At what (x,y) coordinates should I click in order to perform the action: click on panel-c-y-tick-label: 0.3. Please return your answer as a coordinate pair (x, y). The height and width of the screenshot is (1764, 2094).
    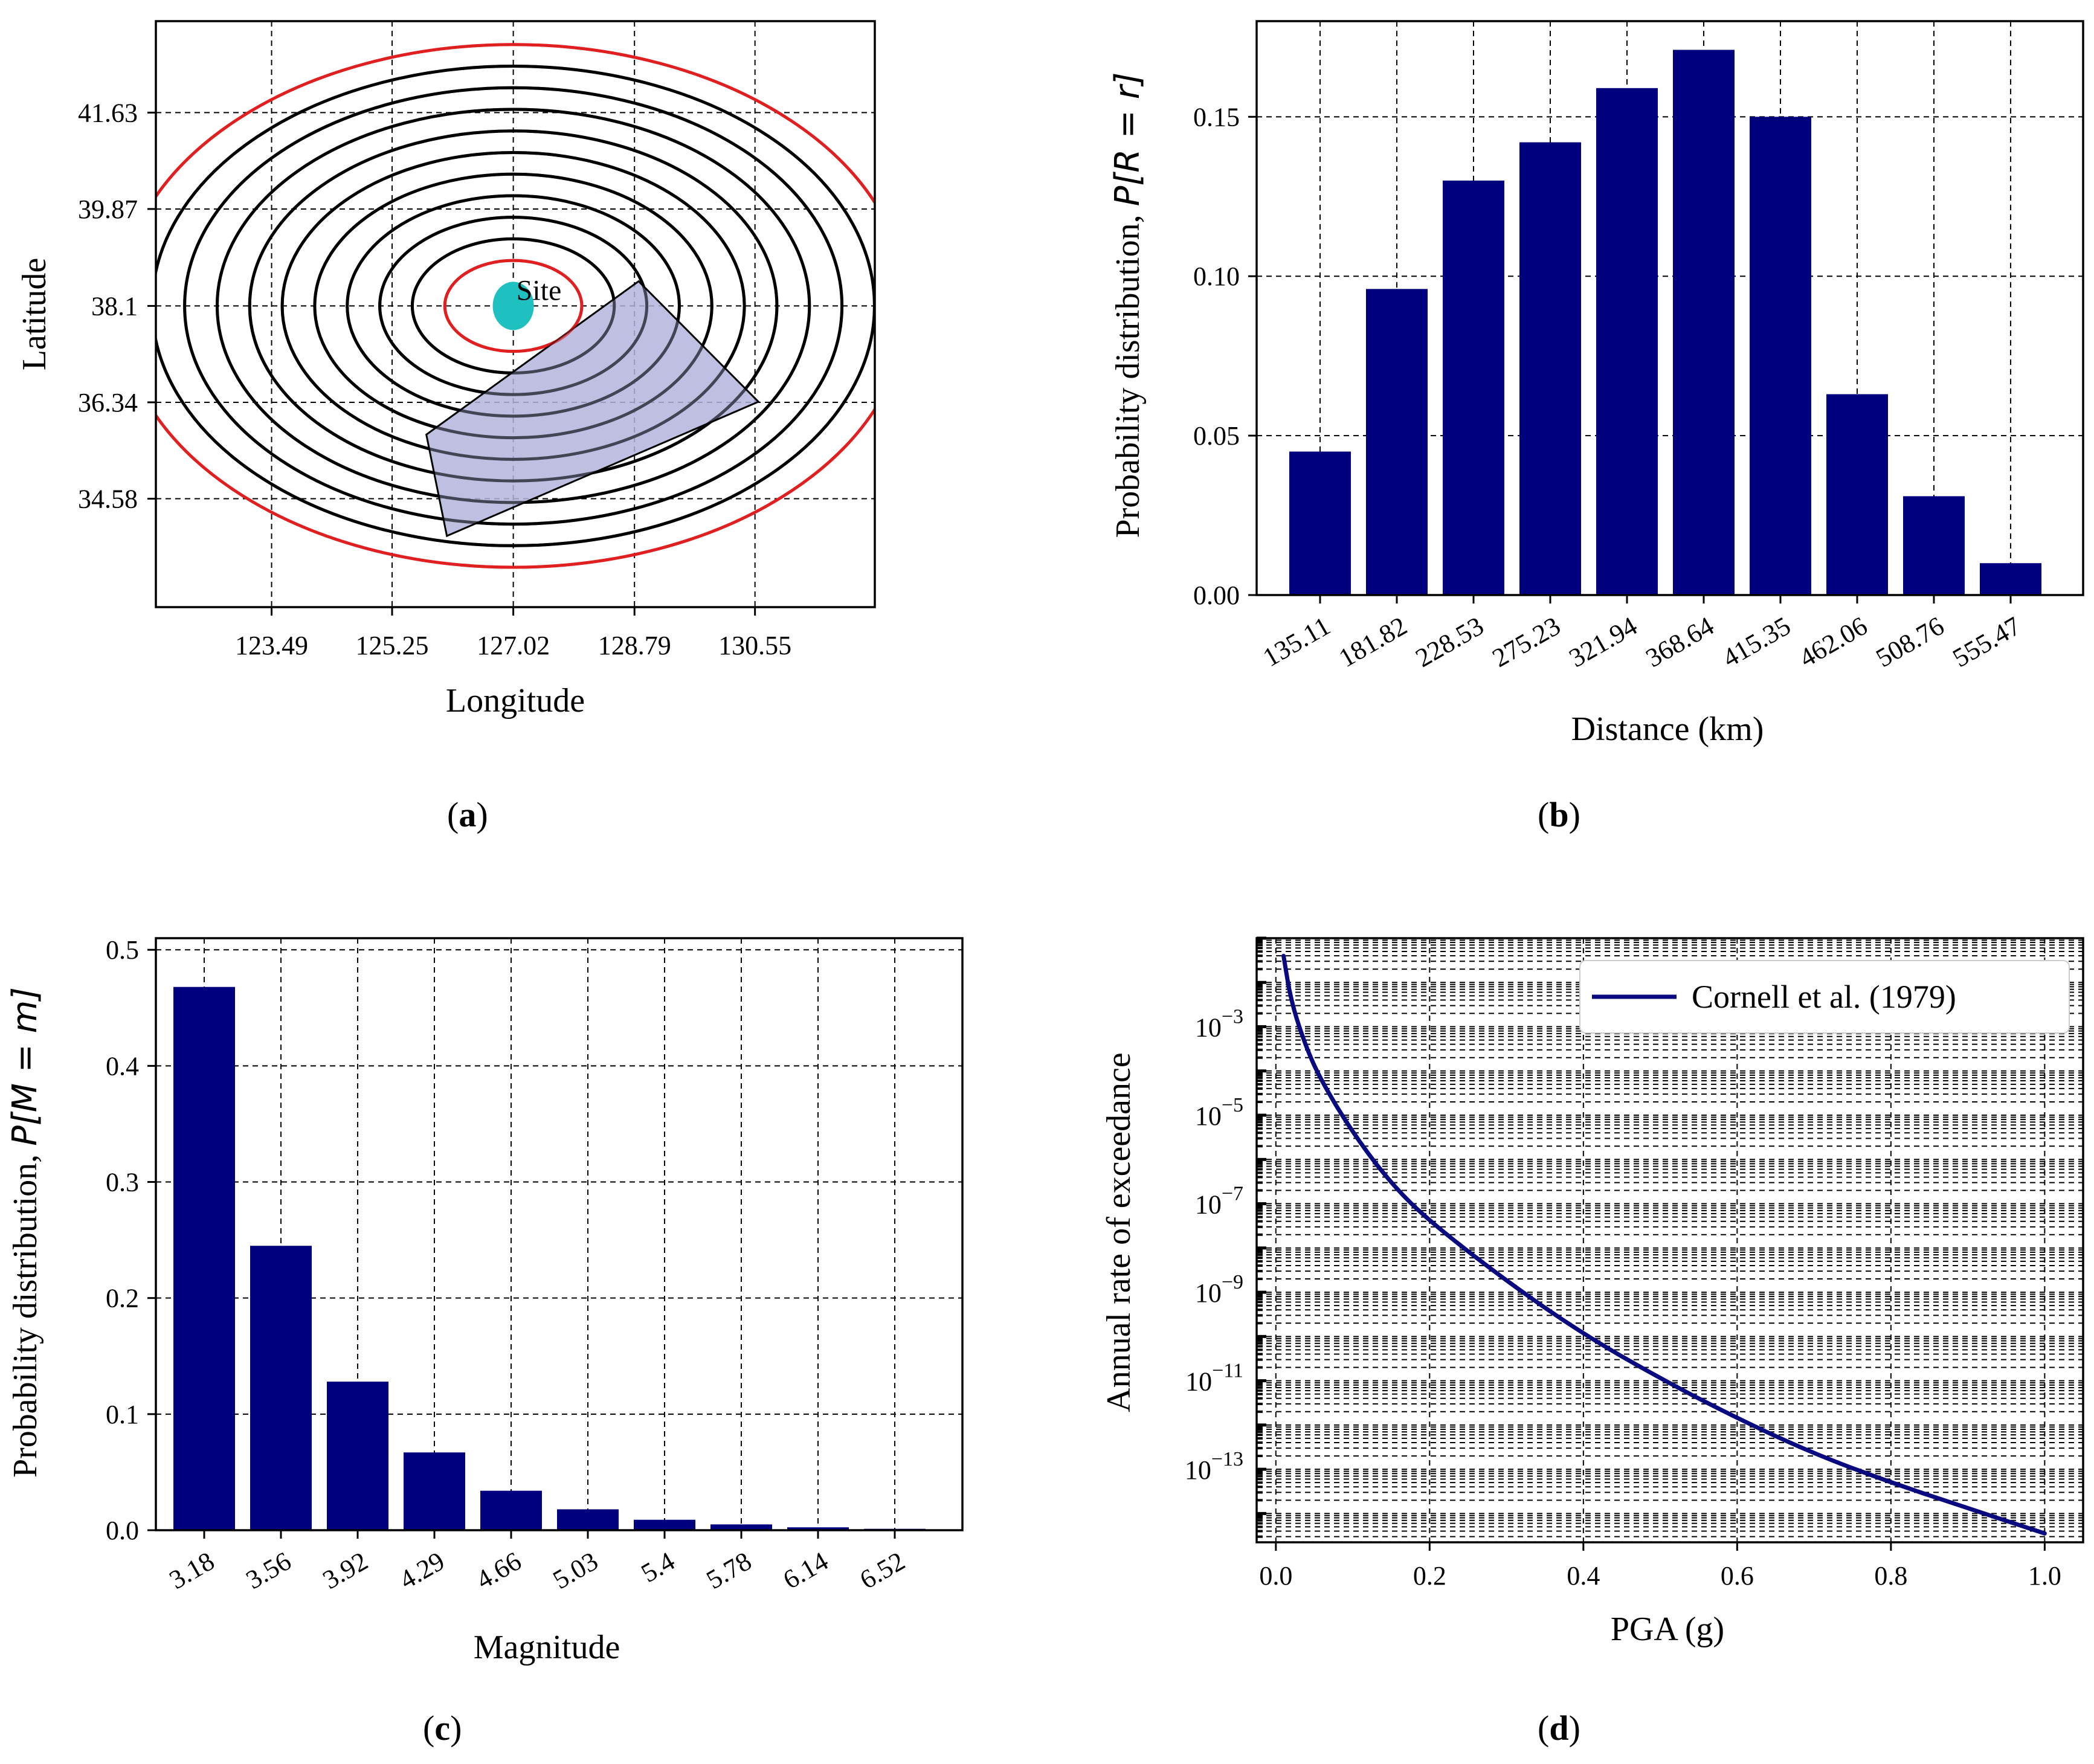
    Looking at the image, I should click on (123, 1182).